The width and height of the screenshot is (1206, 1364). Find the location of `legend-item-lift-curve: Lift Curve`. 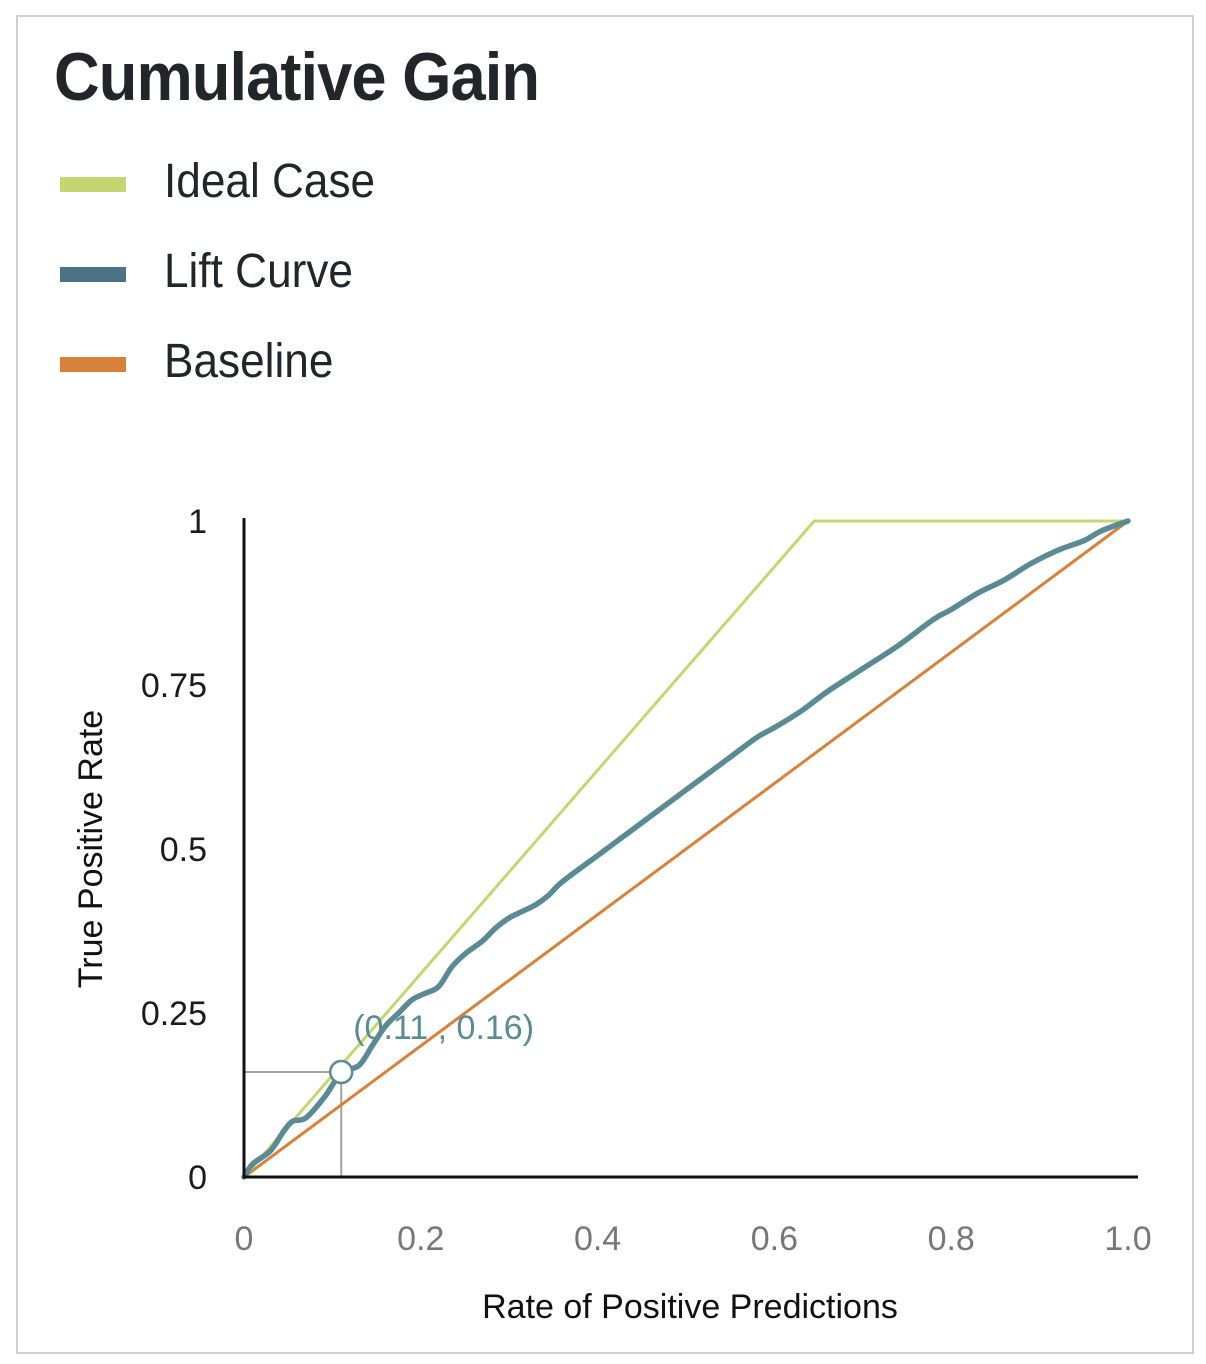

legend-item-lift-curve: Lift Curve is located at coordinates (310, 270).